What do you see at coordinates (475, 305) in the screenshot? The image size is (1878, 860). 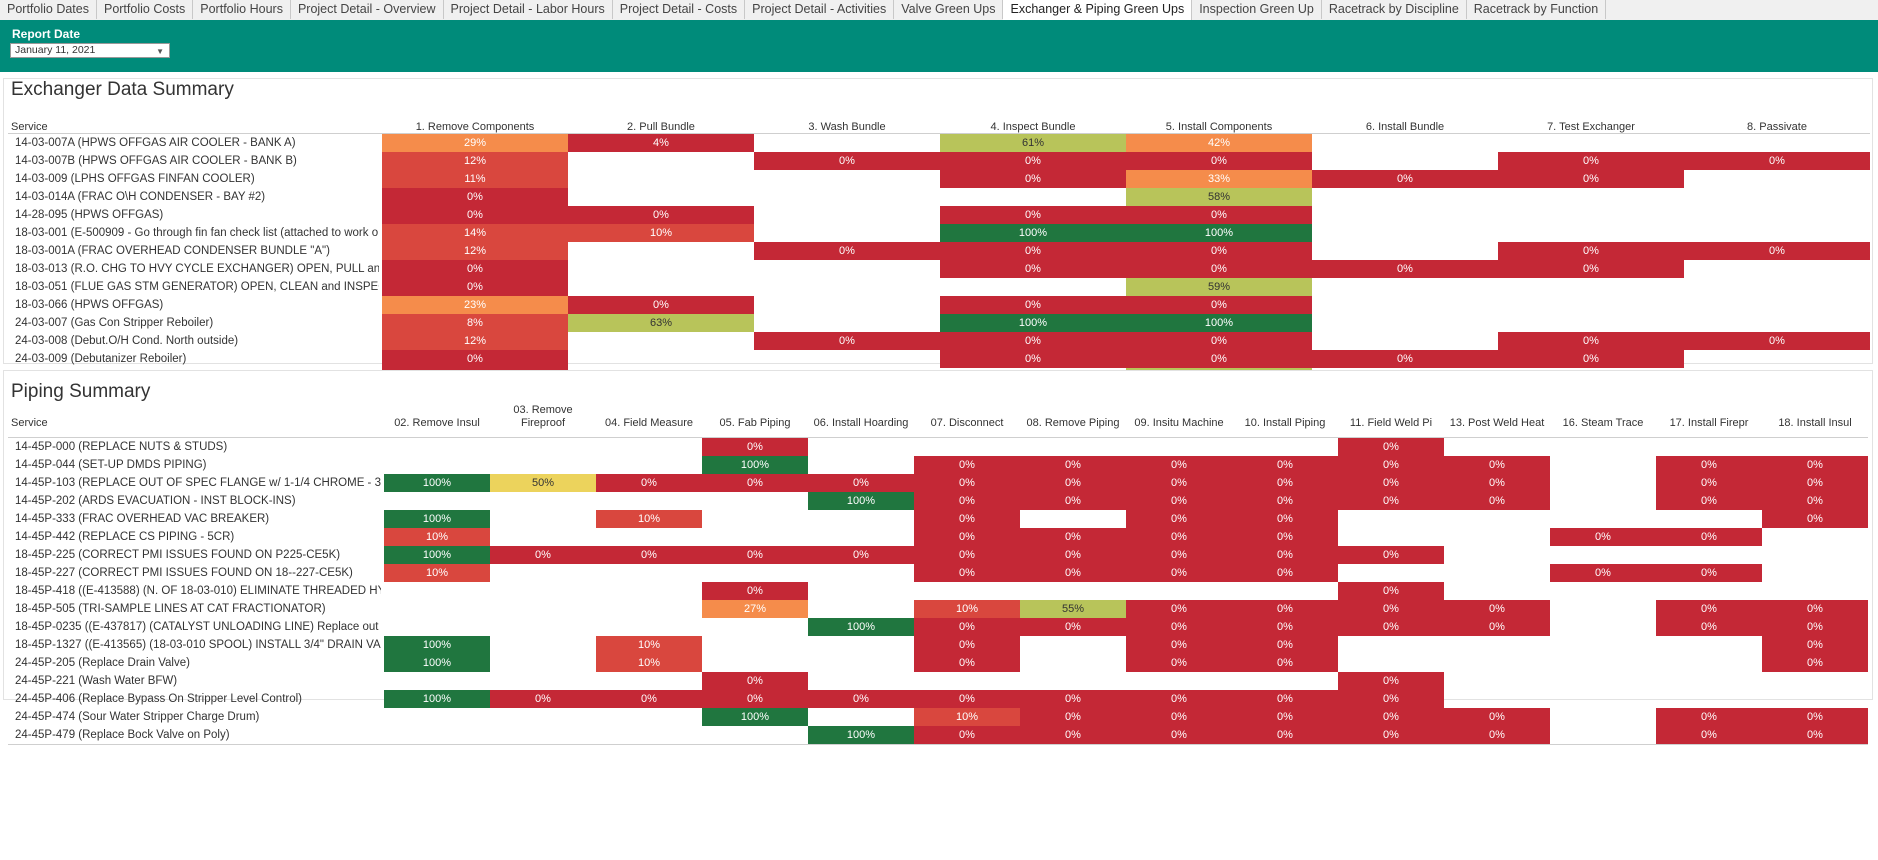 I see `percent-cell: 23%` at bounding box center [475, 305].